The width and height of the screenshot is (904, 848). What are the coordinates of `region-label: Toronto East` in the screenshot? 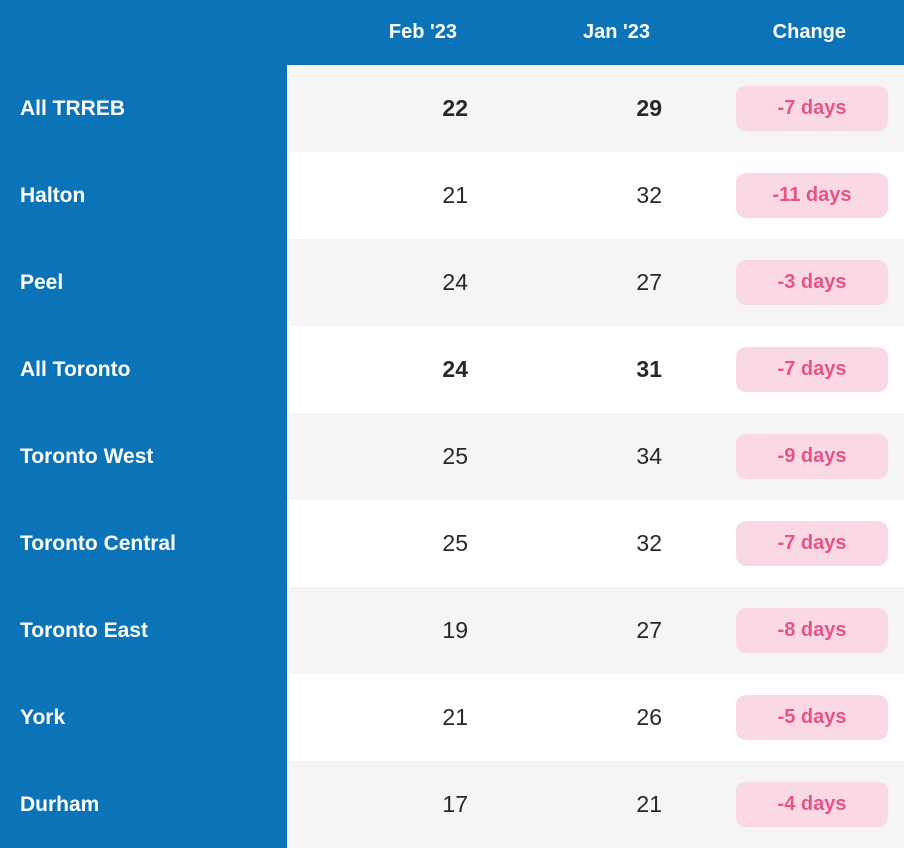 It's located at (143, 630).